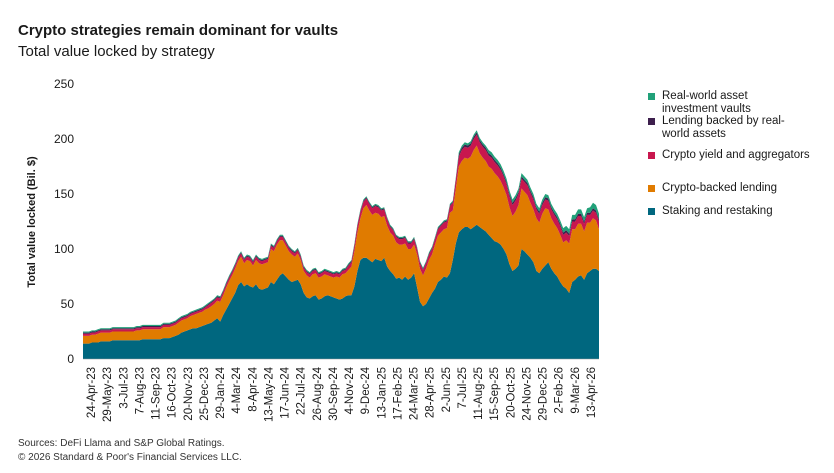 The width and height of the screenshot is (834, 473). What do you see at coordinates (651, 188) in the screenshot?
I see `legend-swatch-crypto-lending` at bounding box center [651, 188].